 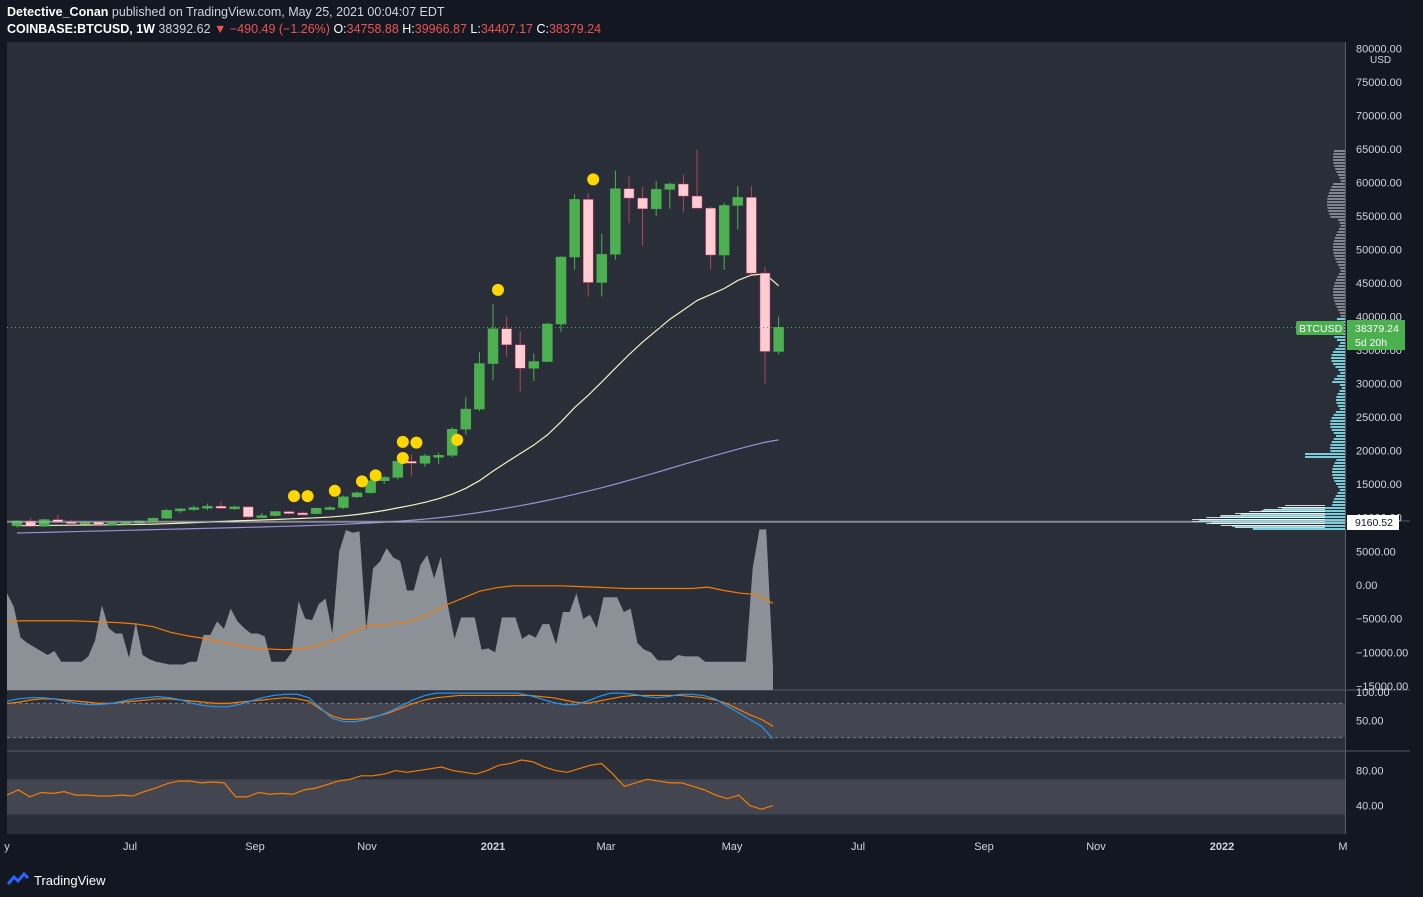 I want to click on price-axis-border, so click(x=1345, y=438).